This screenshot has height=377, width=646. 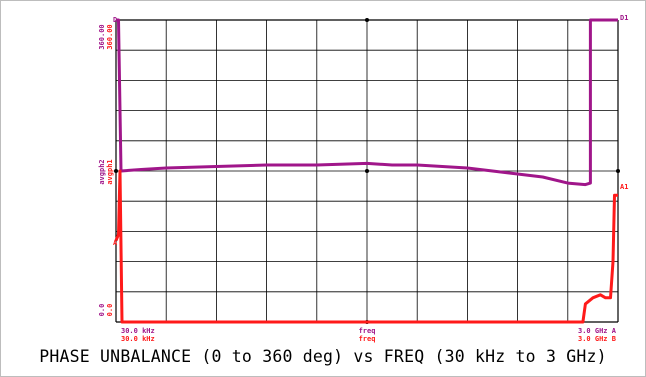 I want to click on x-stop-label-red: 3.0 GHz B, so click(x=597, y=339).